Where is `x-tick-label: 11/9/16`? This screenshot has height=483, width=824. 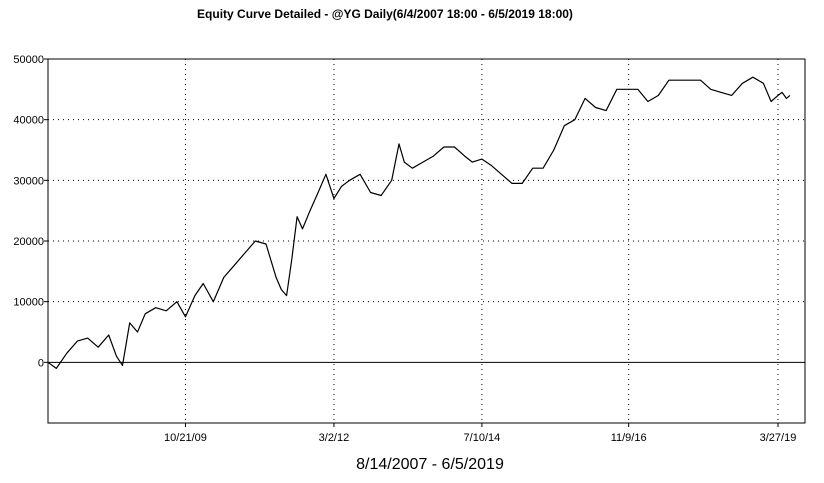
x-tick-label: 11/9/16 is located at coordinates (629, 438).